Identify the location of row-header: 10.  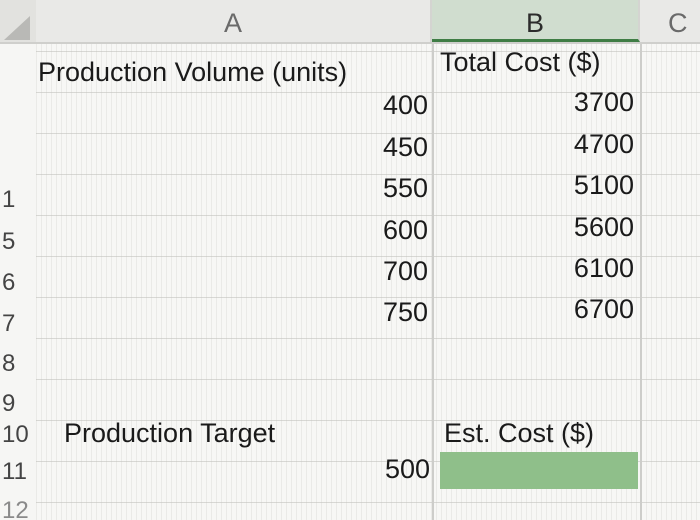
(15, 434).